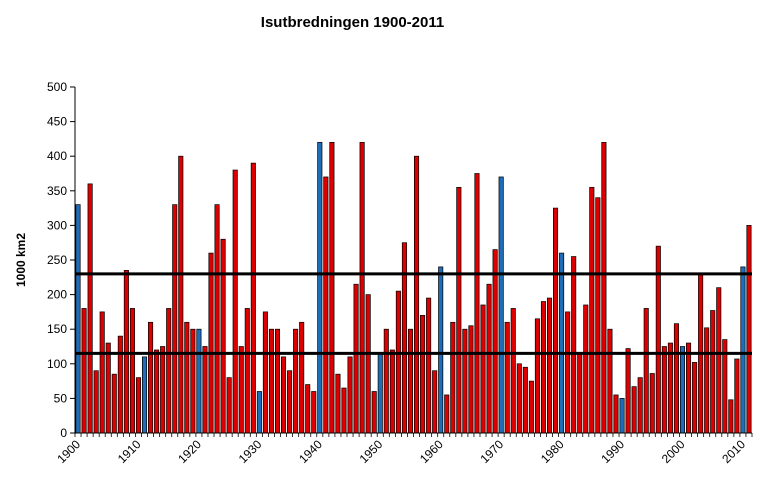 The width and height of the screenshot is (775, 496). I want to click on bar-1965, so click(471, 379).